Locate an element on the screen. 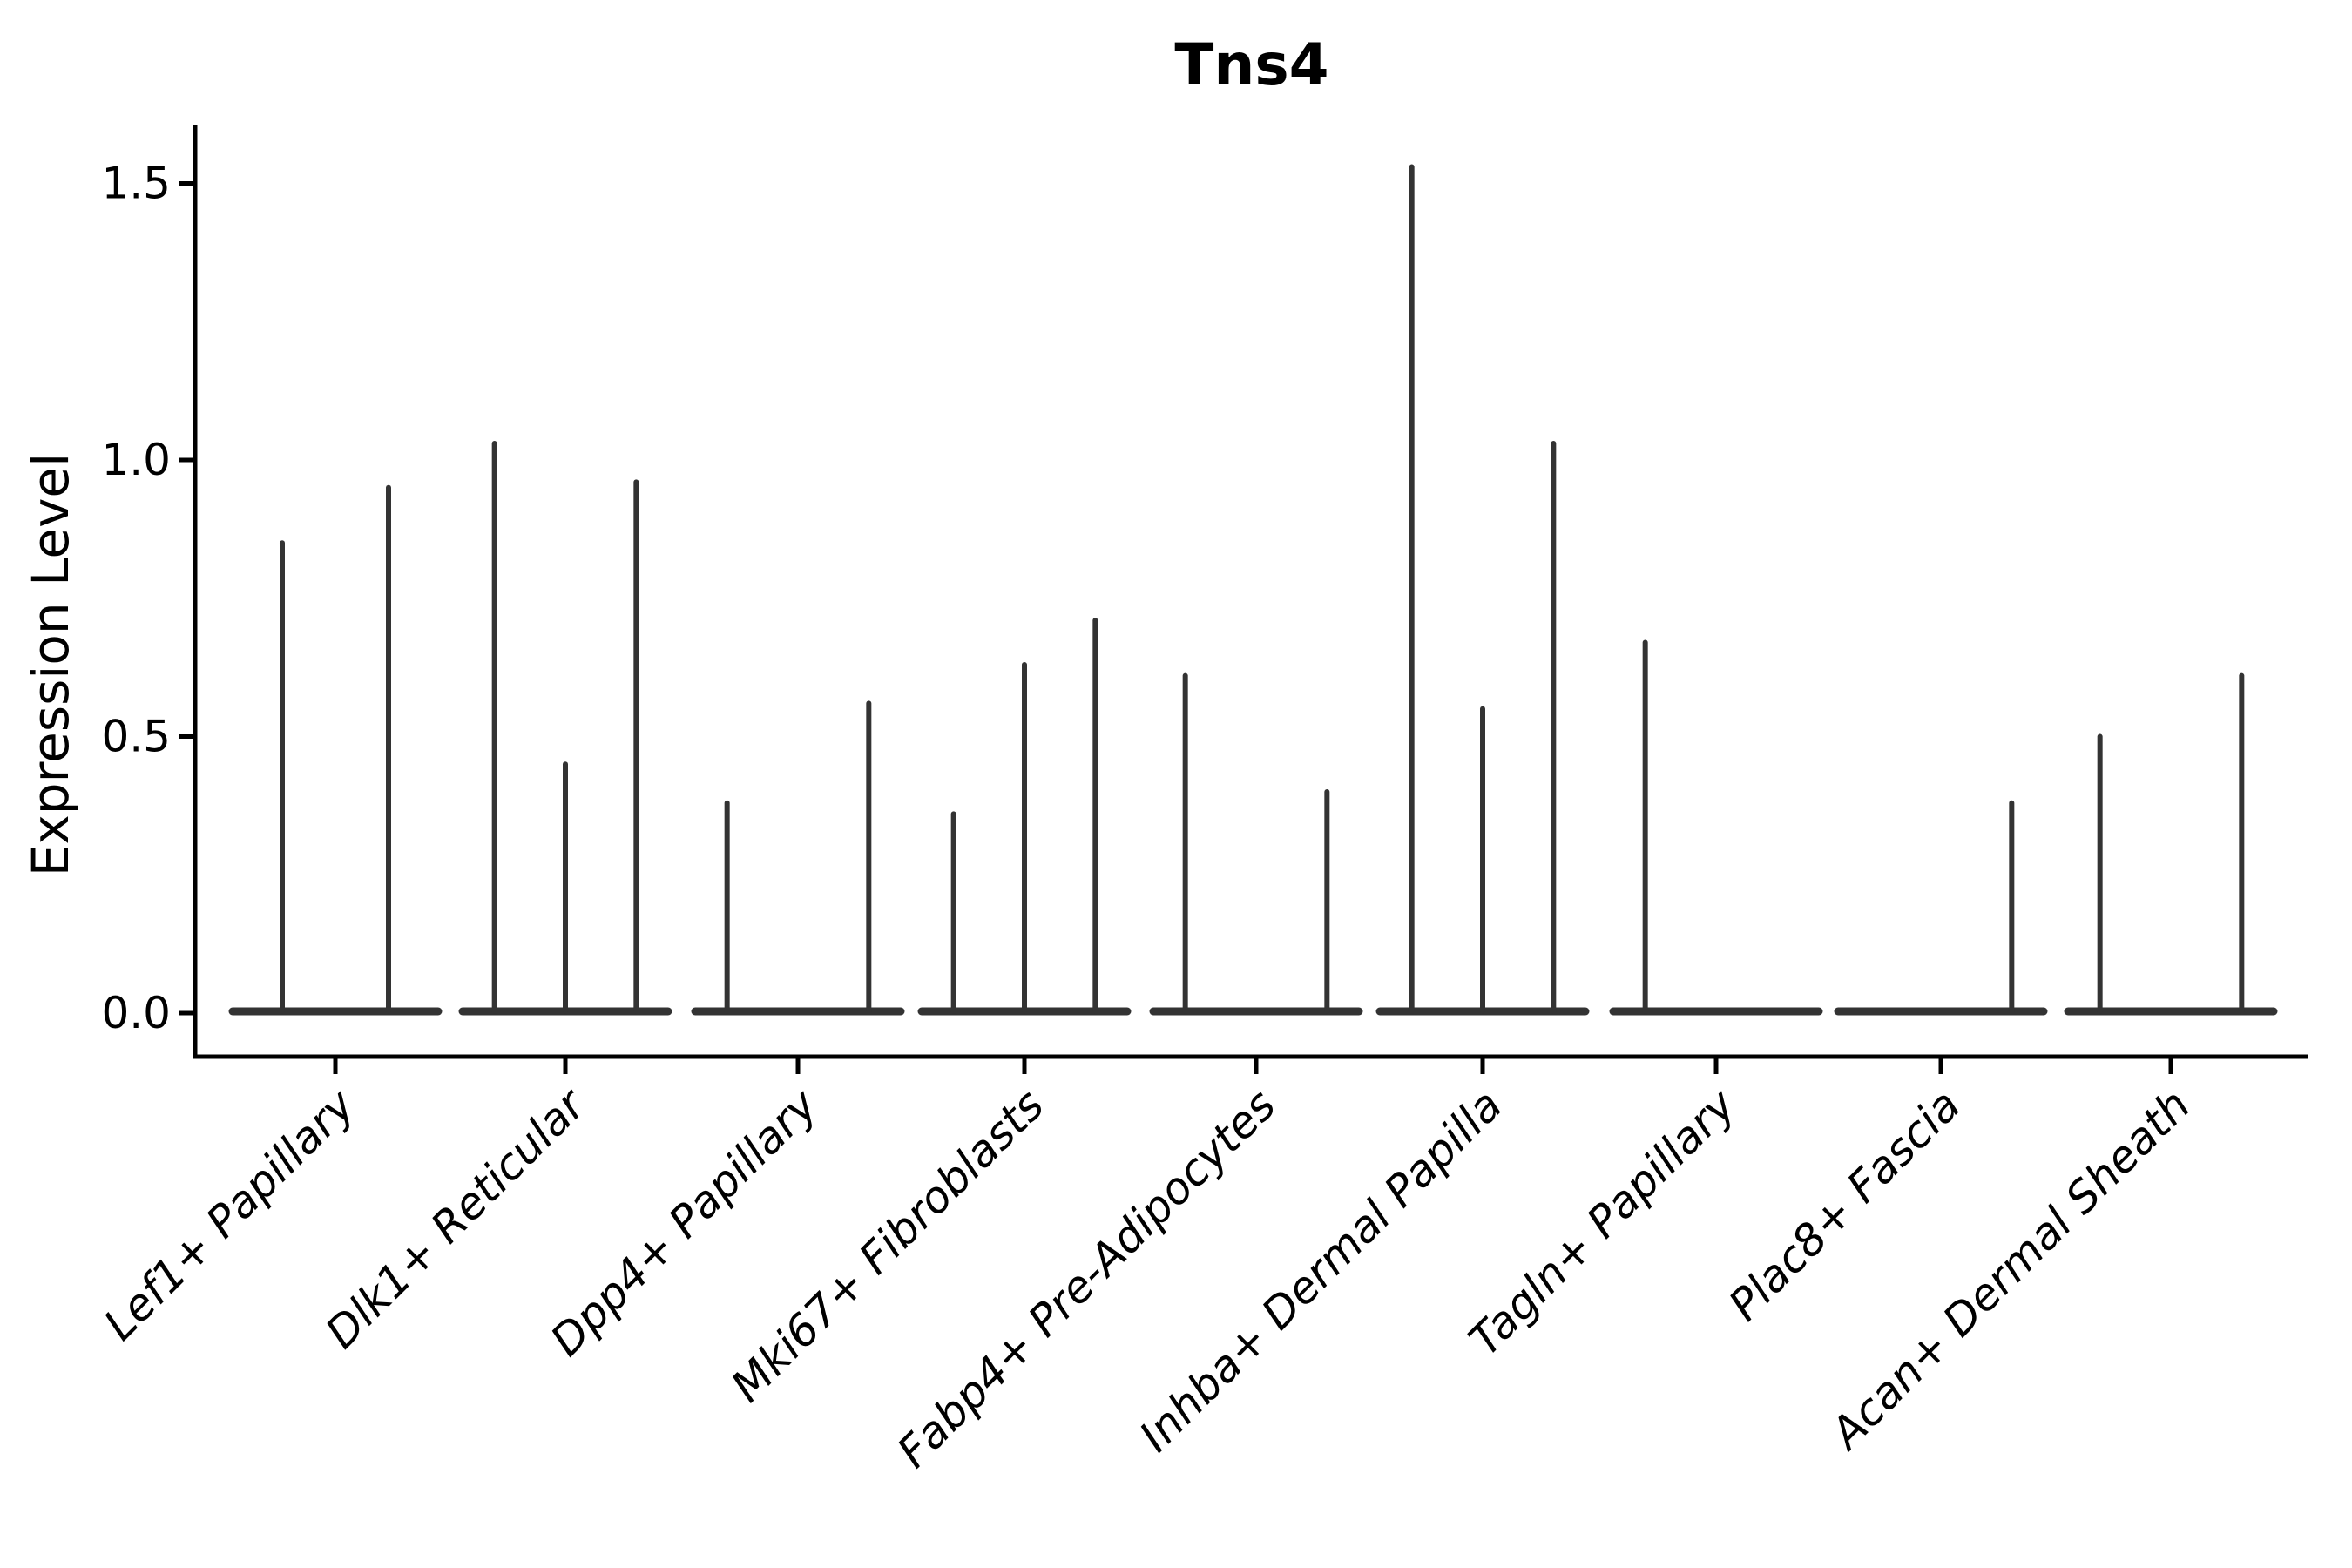 This screenshot has width=2352, height=1568. y-axis-tick-label: 1.5 is located at coordinates (136, 184).